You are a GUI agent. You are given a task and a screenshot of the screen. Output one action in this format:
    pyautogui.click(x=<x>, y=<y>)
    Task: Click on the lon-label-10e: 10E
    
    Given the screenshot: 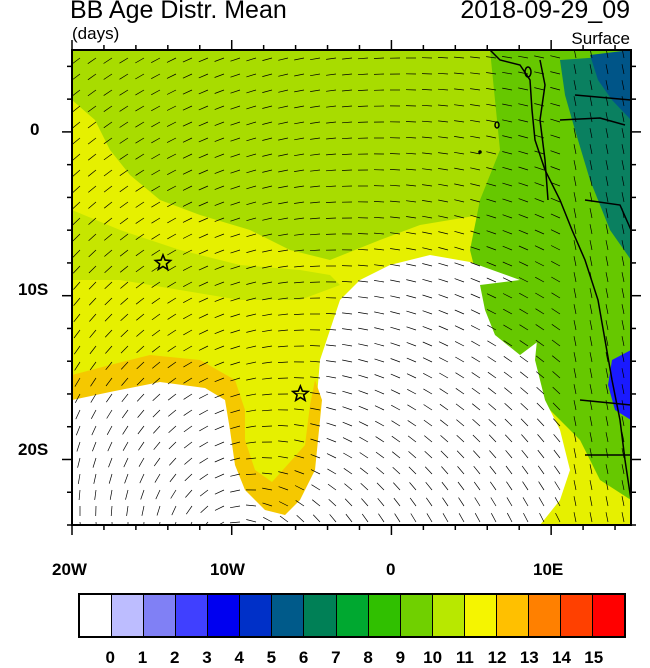 What is the action you would take?
    pyautogui.click(x=548, y=570)
    